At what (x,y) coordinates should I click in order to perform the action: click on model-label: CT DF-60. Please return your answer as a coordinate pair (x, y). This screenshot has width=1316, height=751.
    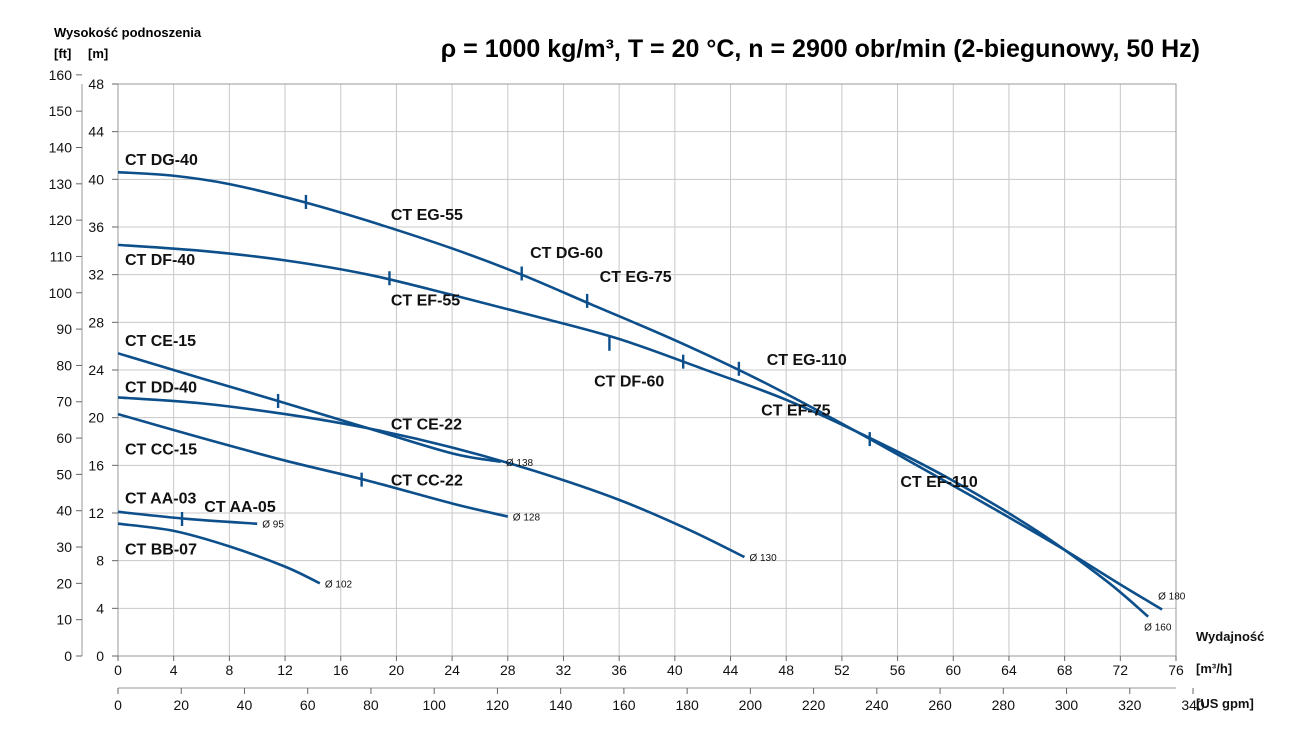
    Looking at the image, I should click on (629, 382).